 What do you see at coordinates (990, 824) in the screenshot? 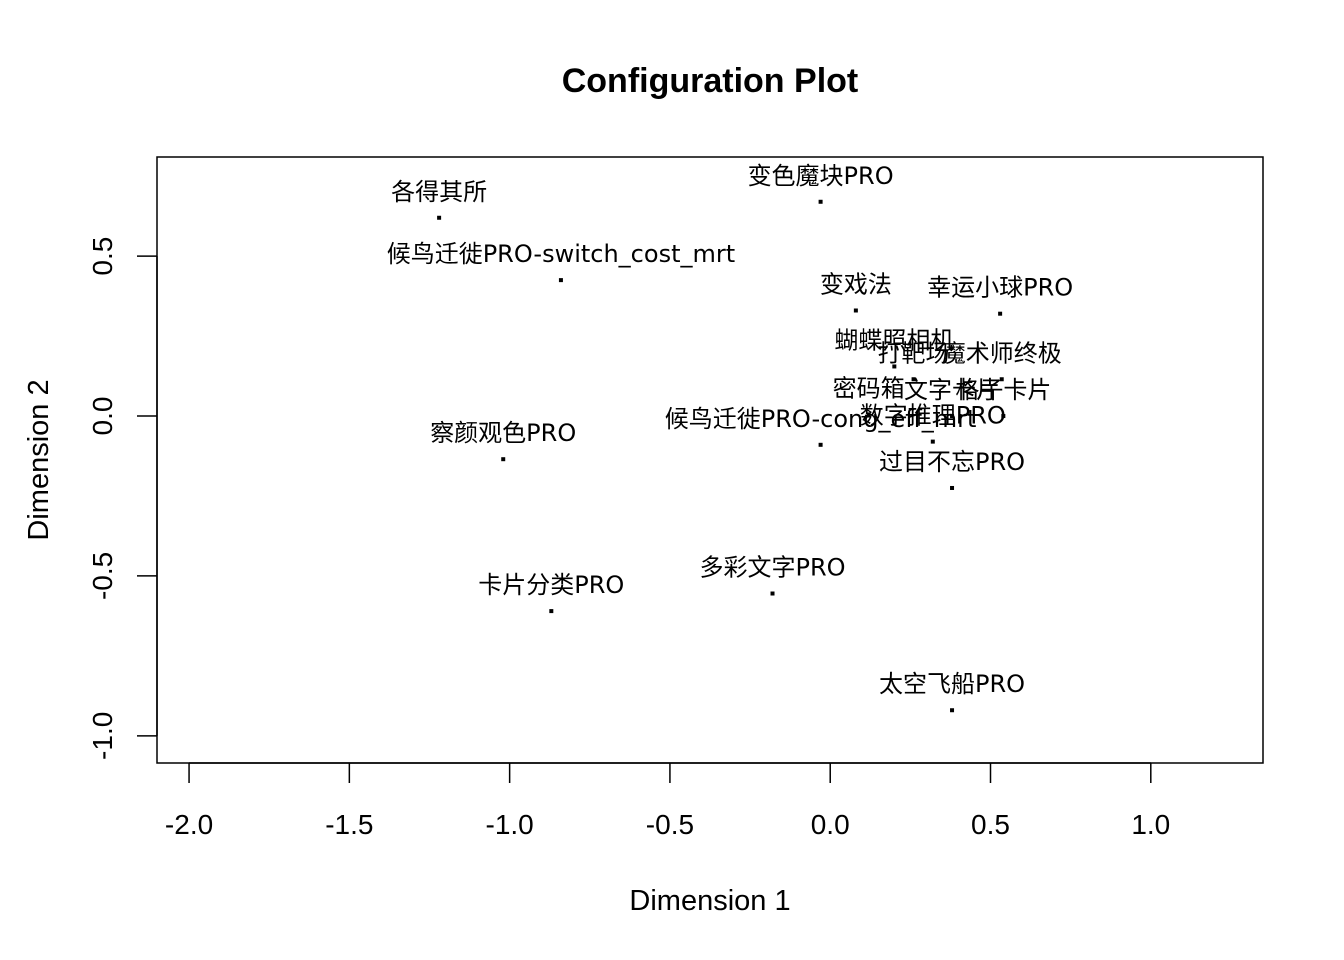
I see `x-tick-label: 0.5` at bounding box center [990, 824].